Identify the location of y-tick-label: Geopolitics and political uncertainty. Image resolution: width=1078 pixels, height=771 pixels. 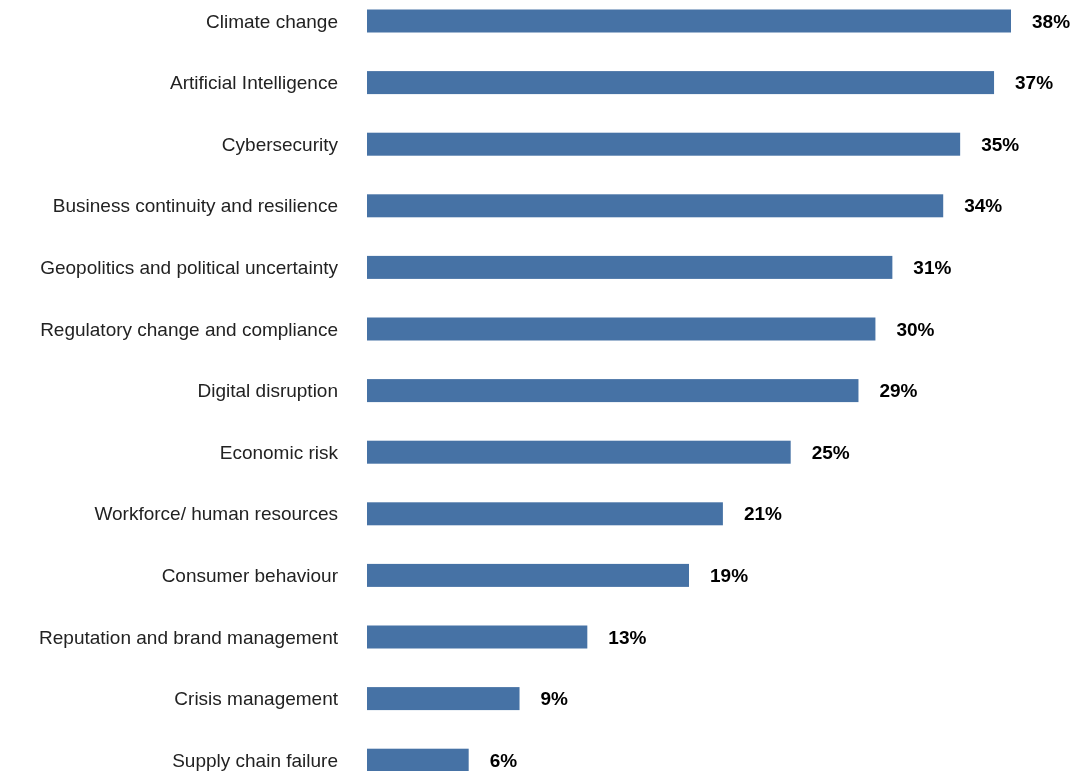
(189, 268).